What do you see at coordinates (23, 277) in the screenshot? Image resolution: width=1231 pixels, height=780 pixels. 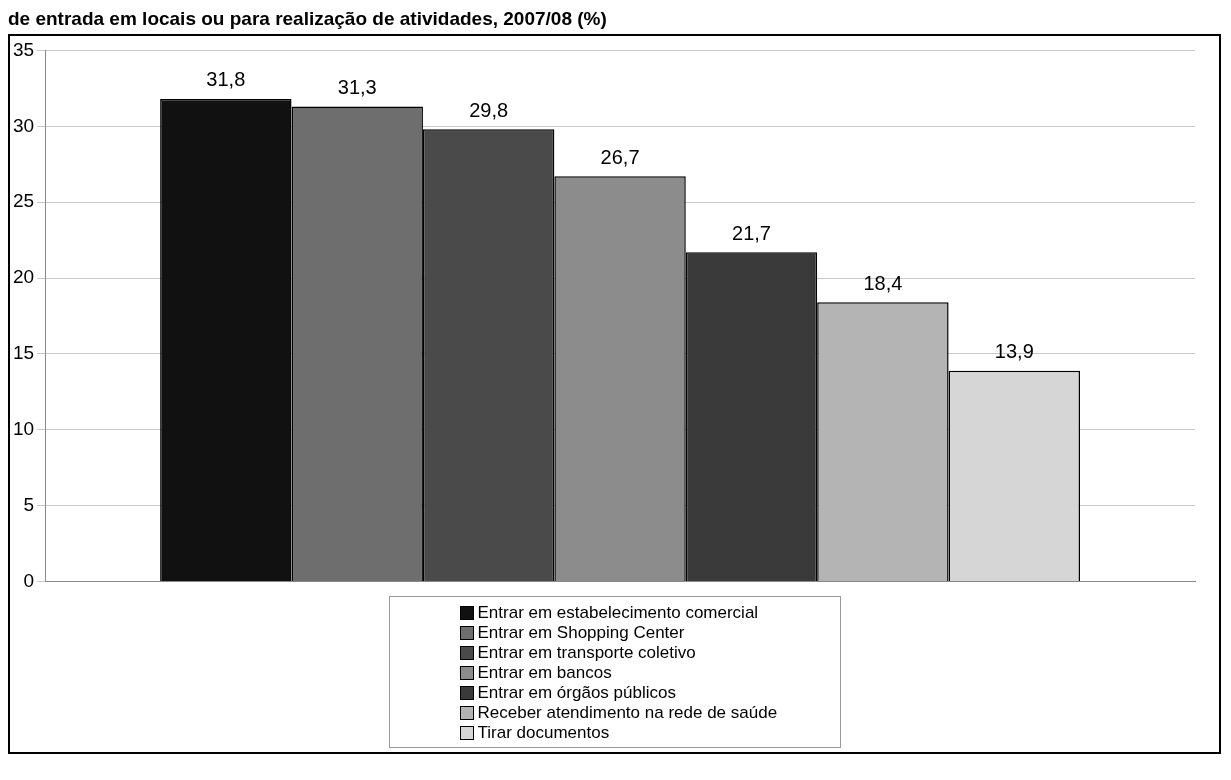 I see `y-tick-label: 20` at bounding box center [23, 277].